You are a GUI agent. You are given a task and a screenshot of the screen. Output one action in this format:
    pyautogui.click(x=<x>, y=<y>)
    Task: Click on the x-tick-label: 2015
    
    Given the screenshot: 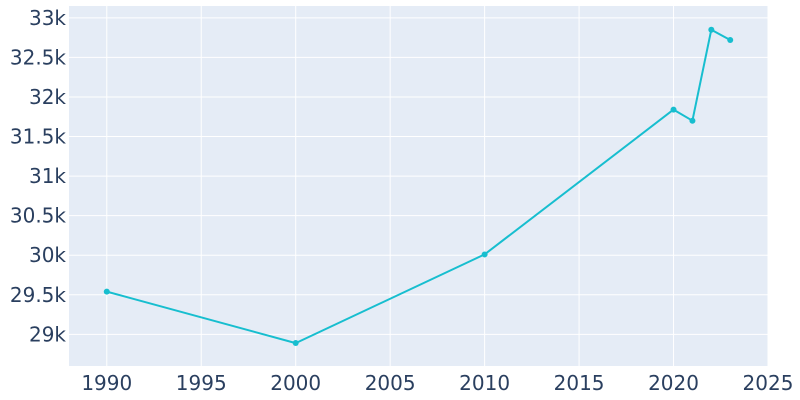 What is the action you would take?
    pyautogui.click(x=579, y=383)
    